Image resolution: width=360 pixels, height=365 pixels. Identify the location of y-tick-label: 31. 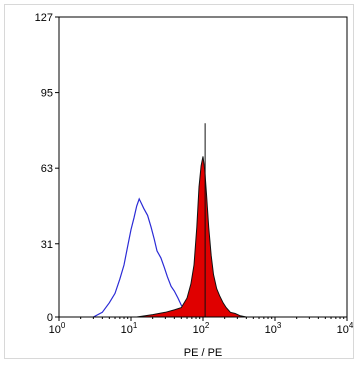
(47, 245).